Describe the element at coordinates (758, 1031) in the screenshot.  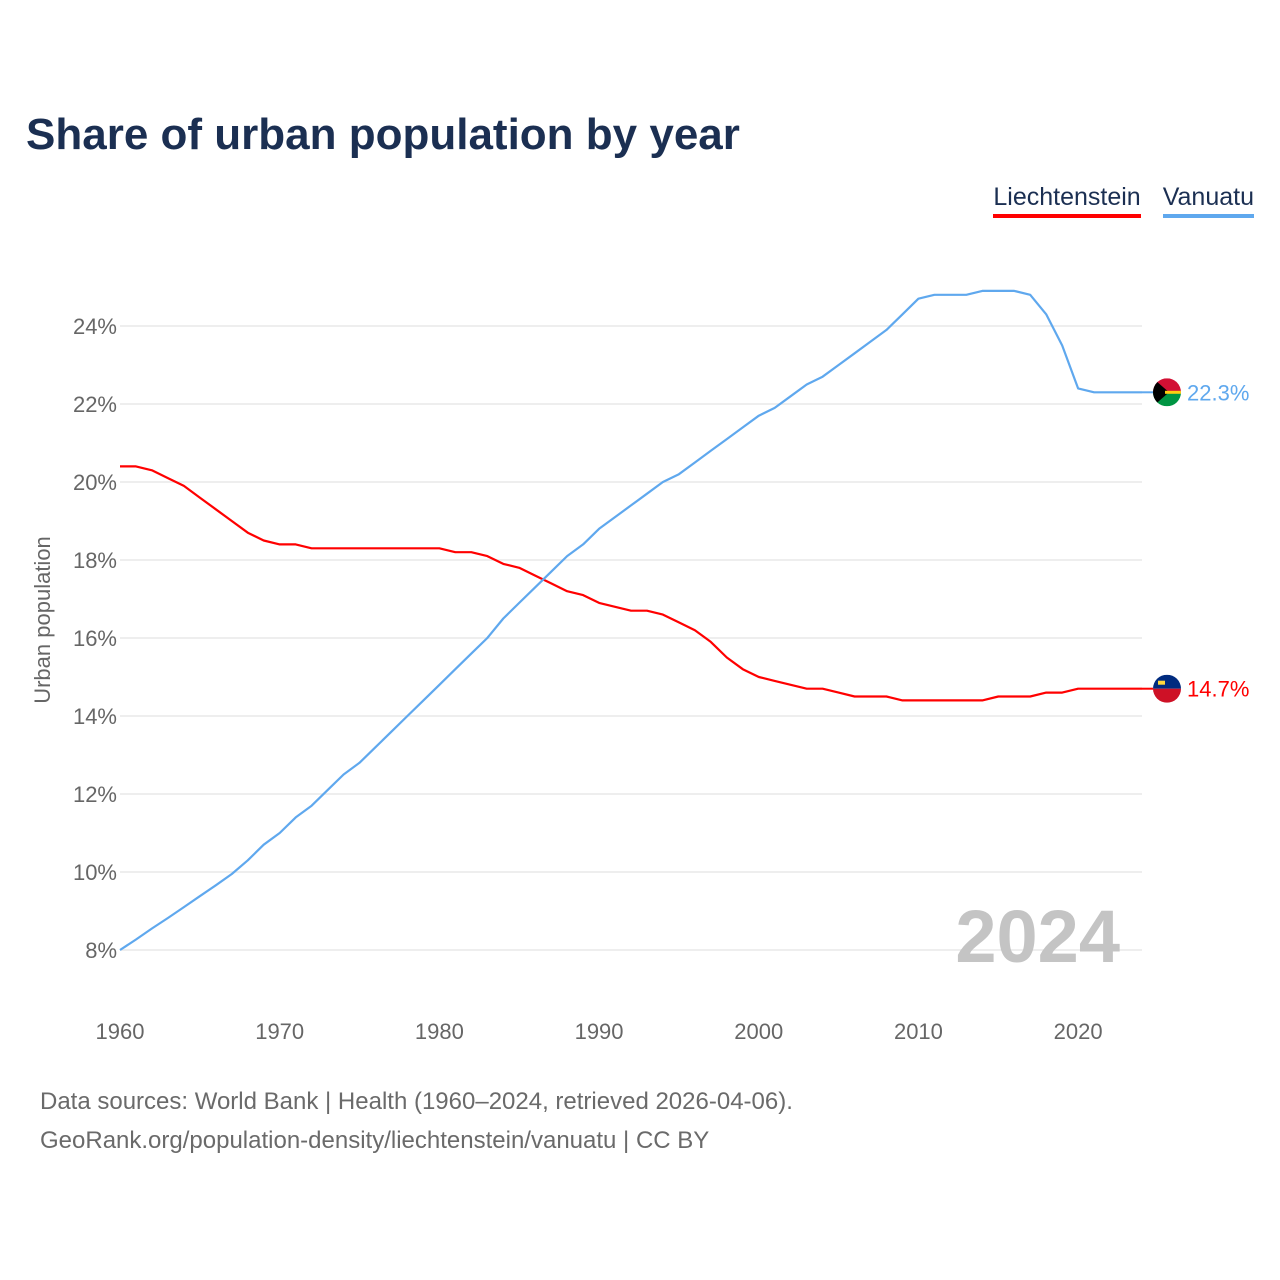
I see `x-tick-label: 2000` at that location.